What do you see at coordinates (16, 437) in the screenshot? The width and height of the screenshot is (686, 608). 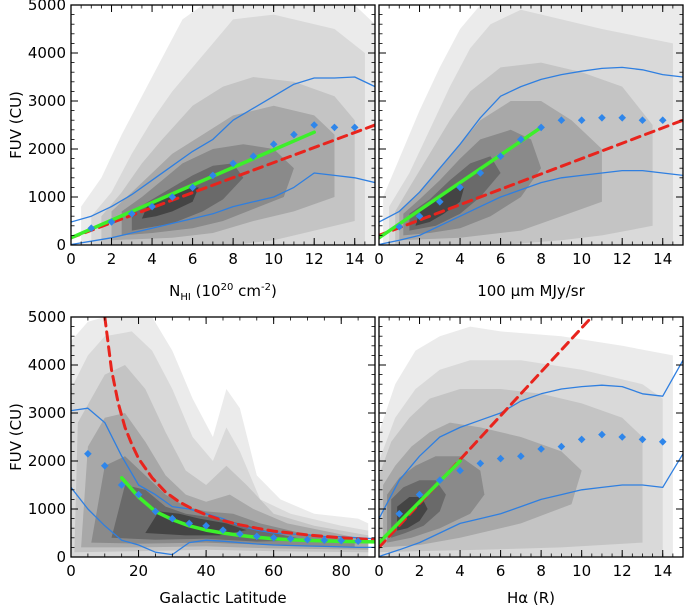 I see `y-axis-label: FUV (CU)` at bounding box center [16, 437].